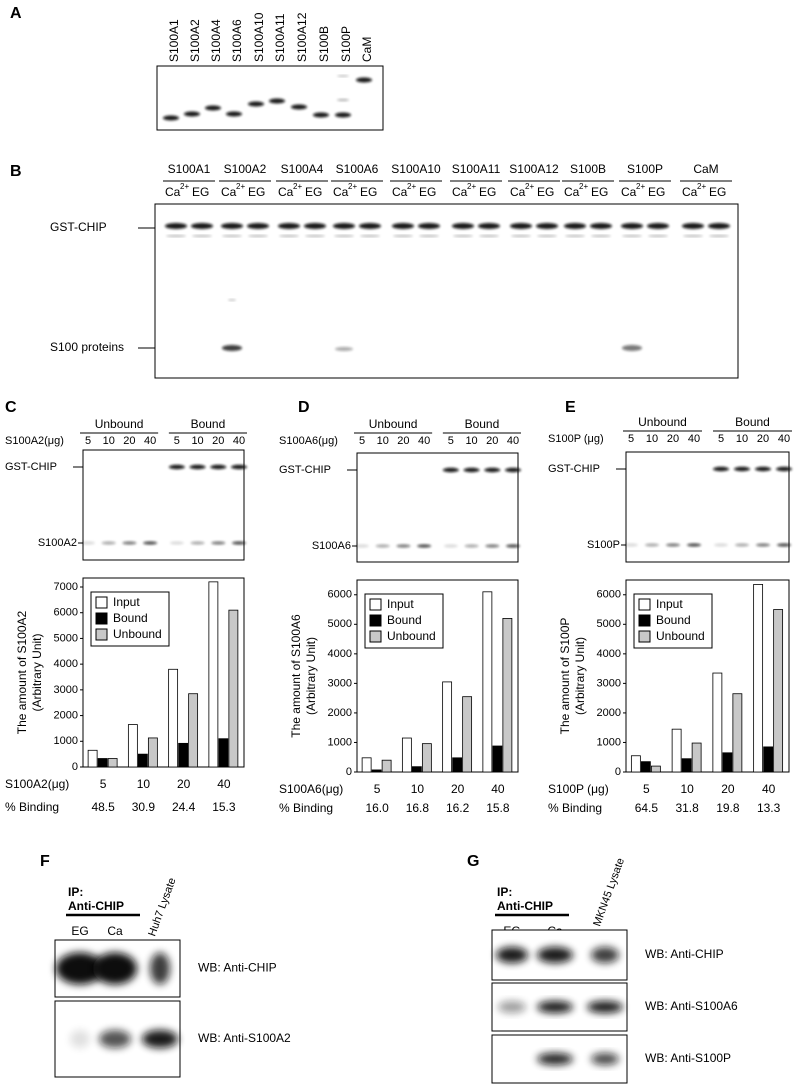  What do you see at coordinates (66, 587) in the screenshot?
I see `y-tick-label: 7000` at bounding box center [66, 587].